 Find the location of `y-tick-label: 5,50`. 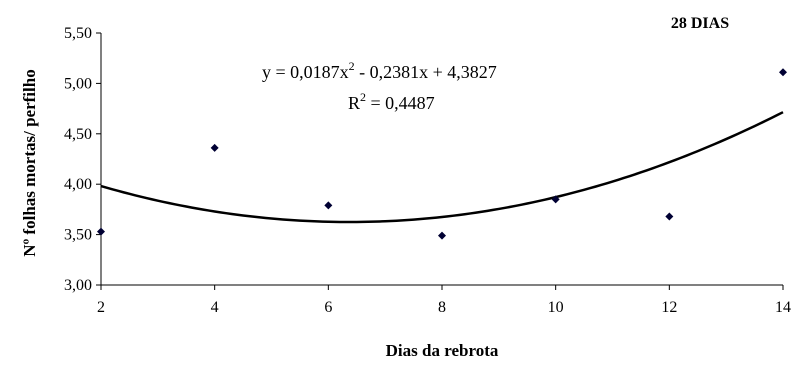

y-tick-label: 5,50 is located at coordinates (78, 33).